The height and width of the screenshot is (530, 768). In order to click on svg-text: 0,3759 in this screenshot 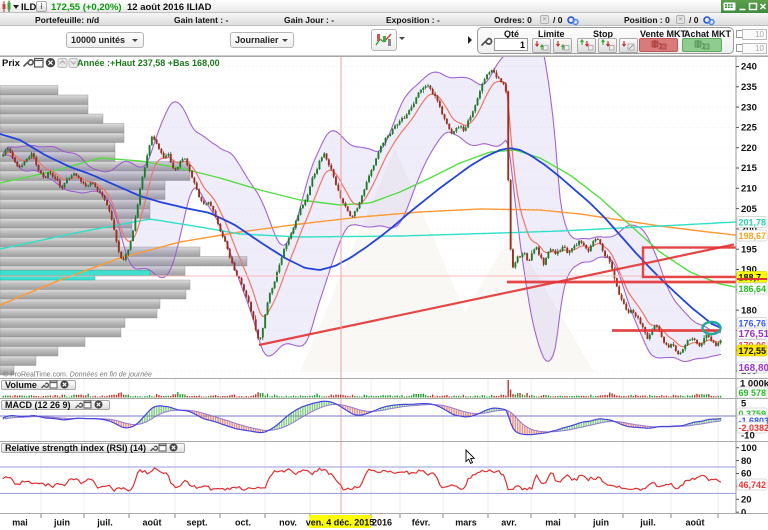, I will do `click(753, 414)`.